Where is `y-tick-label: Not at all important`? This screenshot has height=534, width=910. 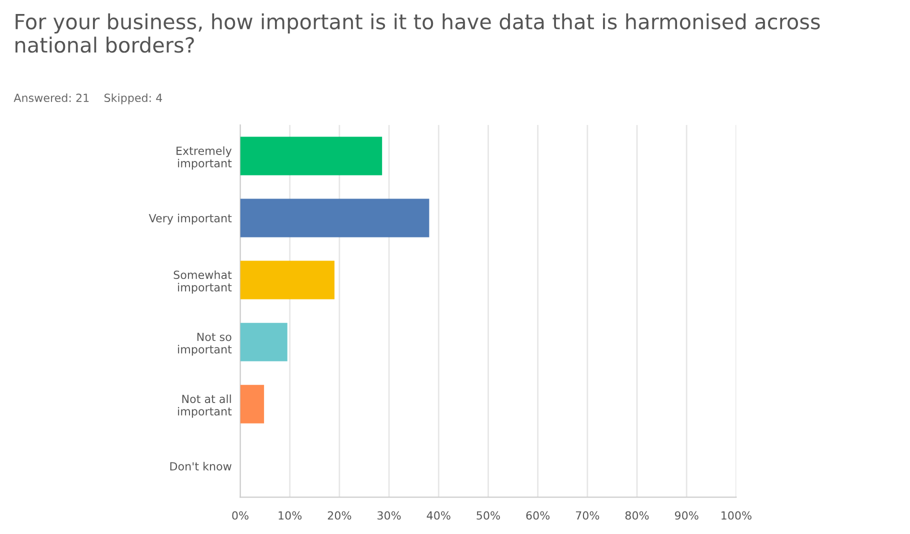
y-tick-label: Not at all important is located at coordinates (205, 406).